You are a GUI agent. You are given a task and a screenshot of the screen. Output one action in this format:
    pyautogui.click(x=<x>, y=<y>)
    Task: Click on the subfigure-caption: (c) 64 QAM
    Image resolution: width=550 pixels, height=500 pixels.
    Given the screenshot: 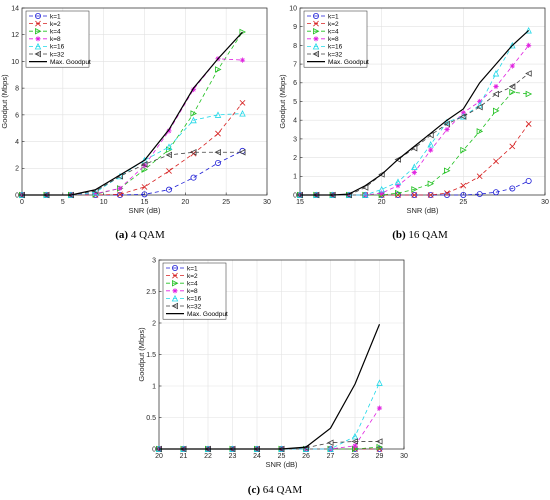 What is the action you would take?
    pyautogui.click(x=275, y=490)
    